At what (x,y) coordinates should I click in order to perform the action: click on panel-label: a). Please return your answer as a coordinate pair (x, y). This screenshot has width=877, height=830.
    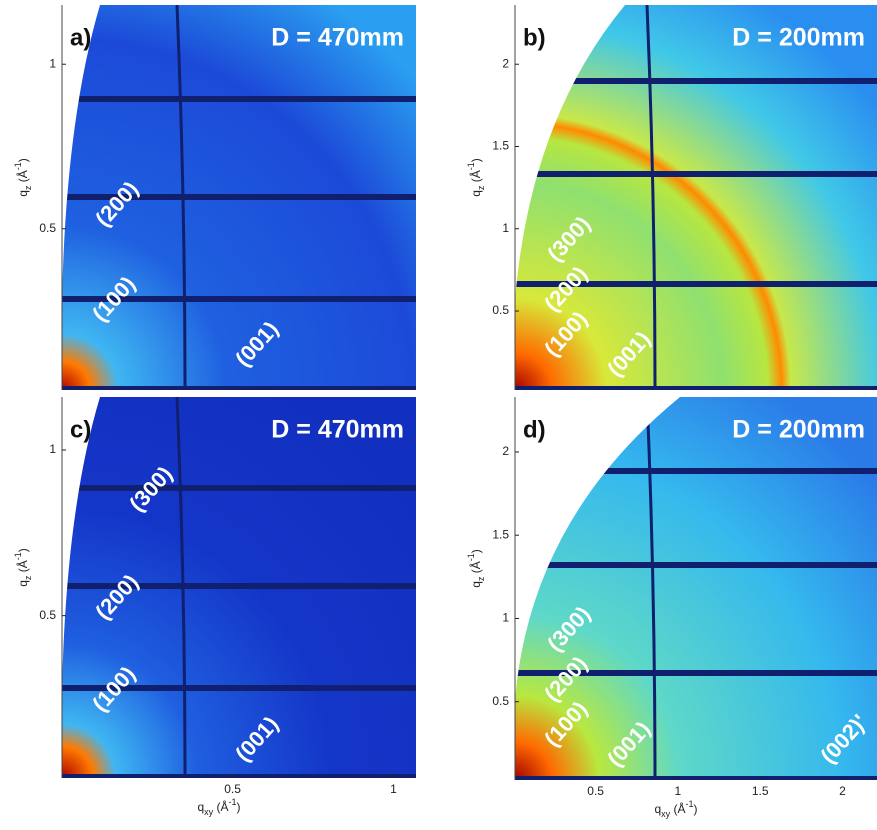
    Looking at the image, I should click on (80, 37).